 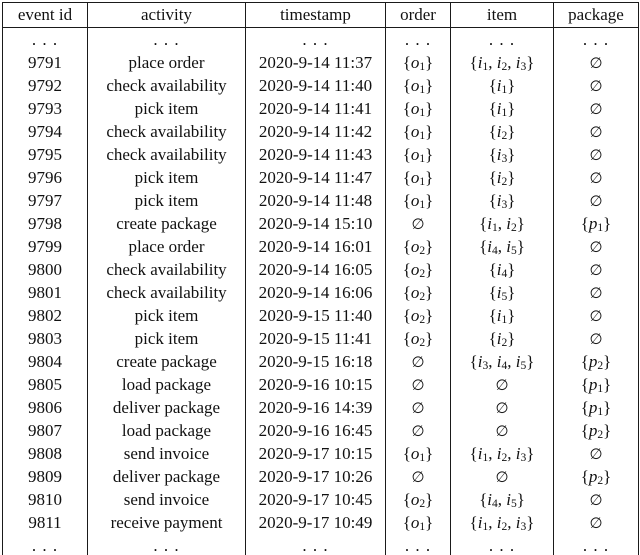 I want to click on cell-event-id: 9805, so click(x=45, y=384).